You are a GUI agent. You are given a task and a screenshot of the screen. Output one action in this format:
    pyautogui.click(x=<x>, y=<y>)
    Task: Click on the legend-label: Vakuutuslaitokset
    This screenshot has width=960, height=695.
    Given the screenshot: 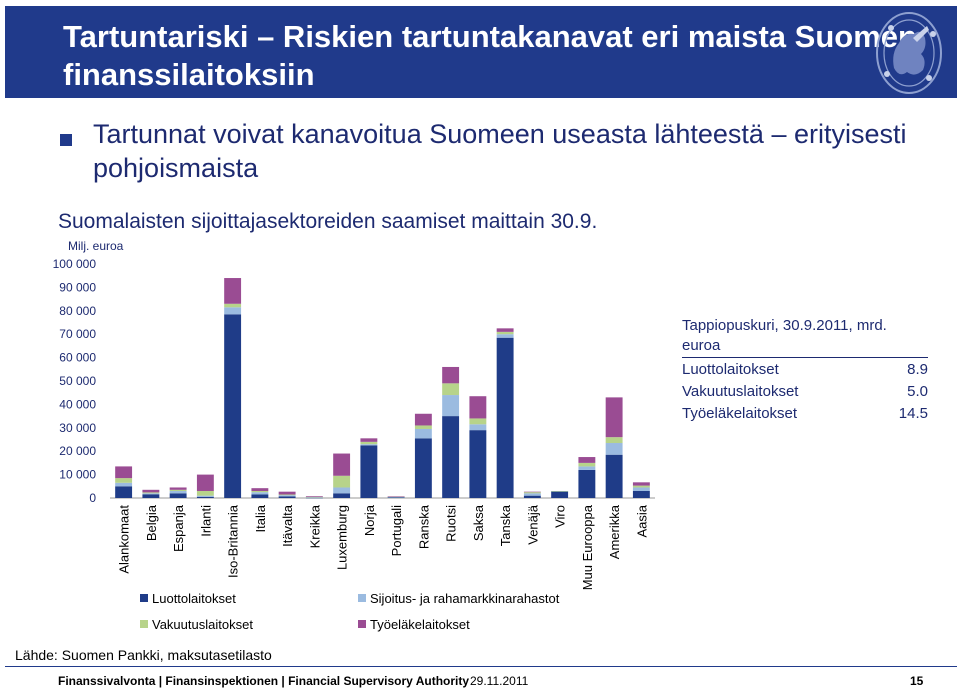 What is the action you would take?
    pyautogui.click(x=202, y=624)
    